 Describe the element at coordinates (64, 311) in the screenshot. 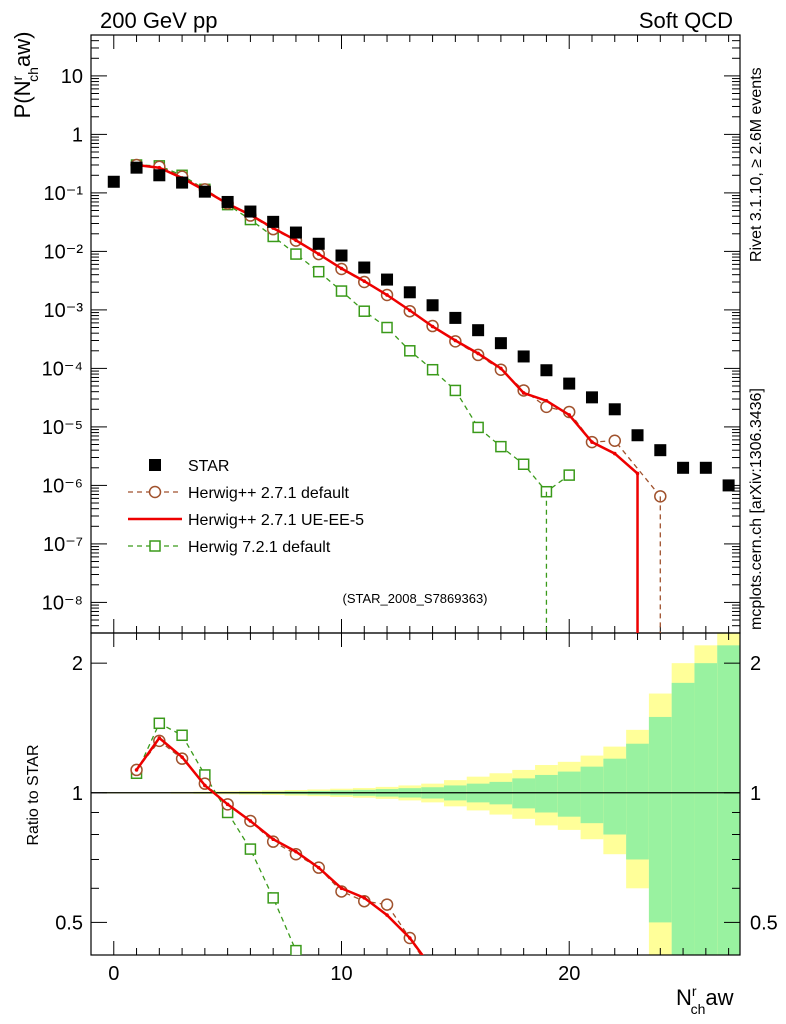

I see `main-y-tick-label: 10⁻³` at that location.